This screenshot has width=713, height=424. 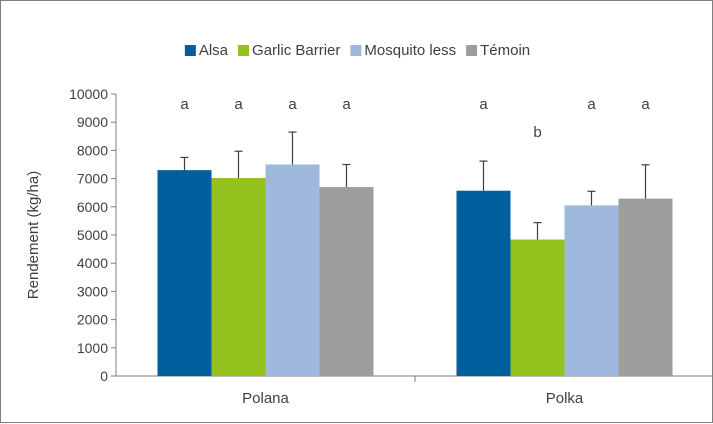 What do you see at coordinates (92, 150) in the screenshot?
I see `y-tick-label: 8000` at bounding box center [92, 150].